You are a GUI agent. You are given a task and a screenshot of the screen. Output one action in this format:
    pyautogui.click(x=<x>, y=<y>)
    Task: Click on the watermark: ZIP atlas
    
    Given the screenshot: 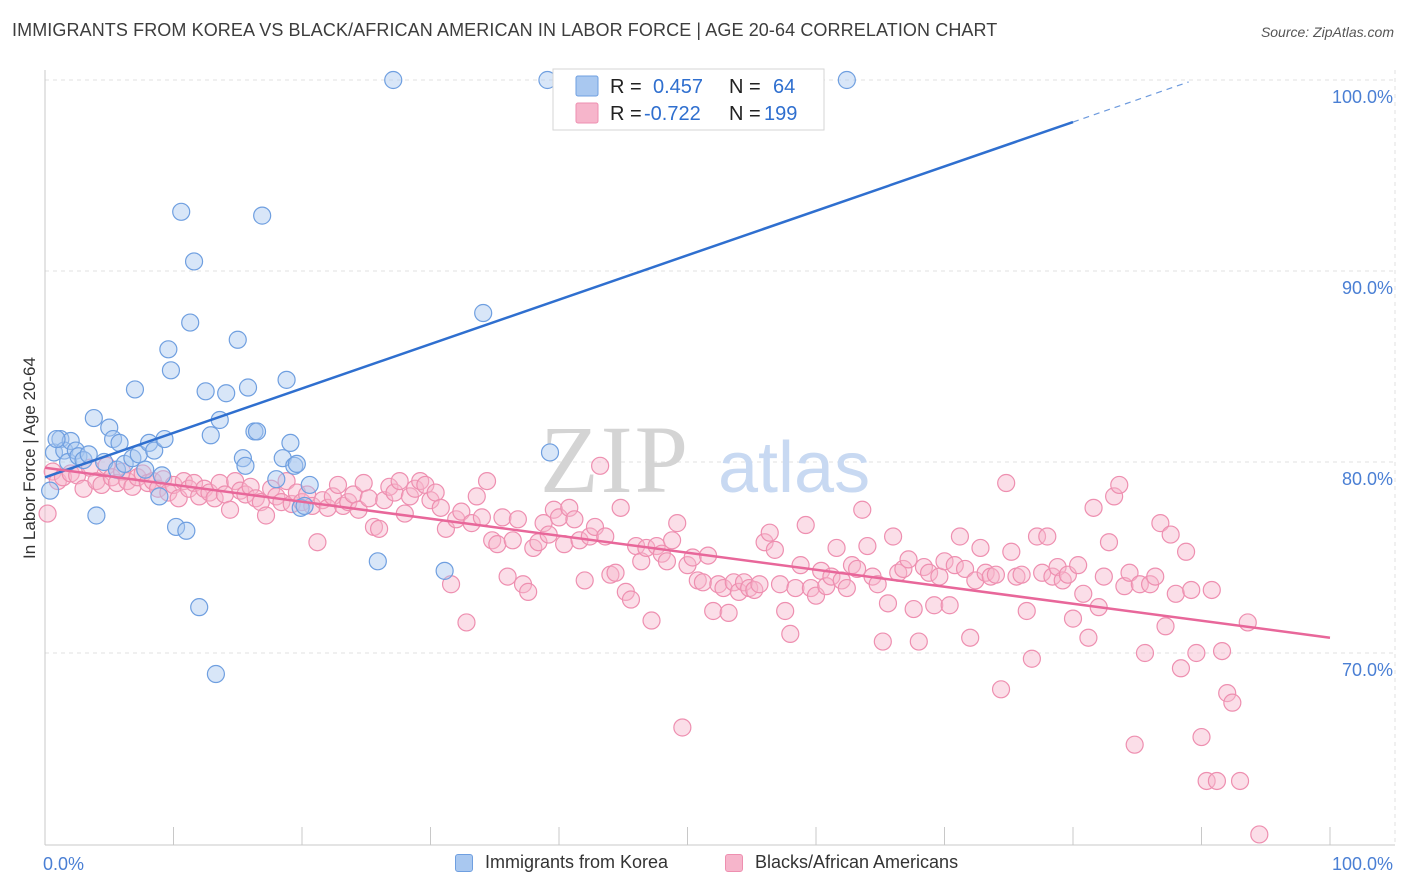 What is the action you would take?
    pyautogui.click(x=705, y=459)
    